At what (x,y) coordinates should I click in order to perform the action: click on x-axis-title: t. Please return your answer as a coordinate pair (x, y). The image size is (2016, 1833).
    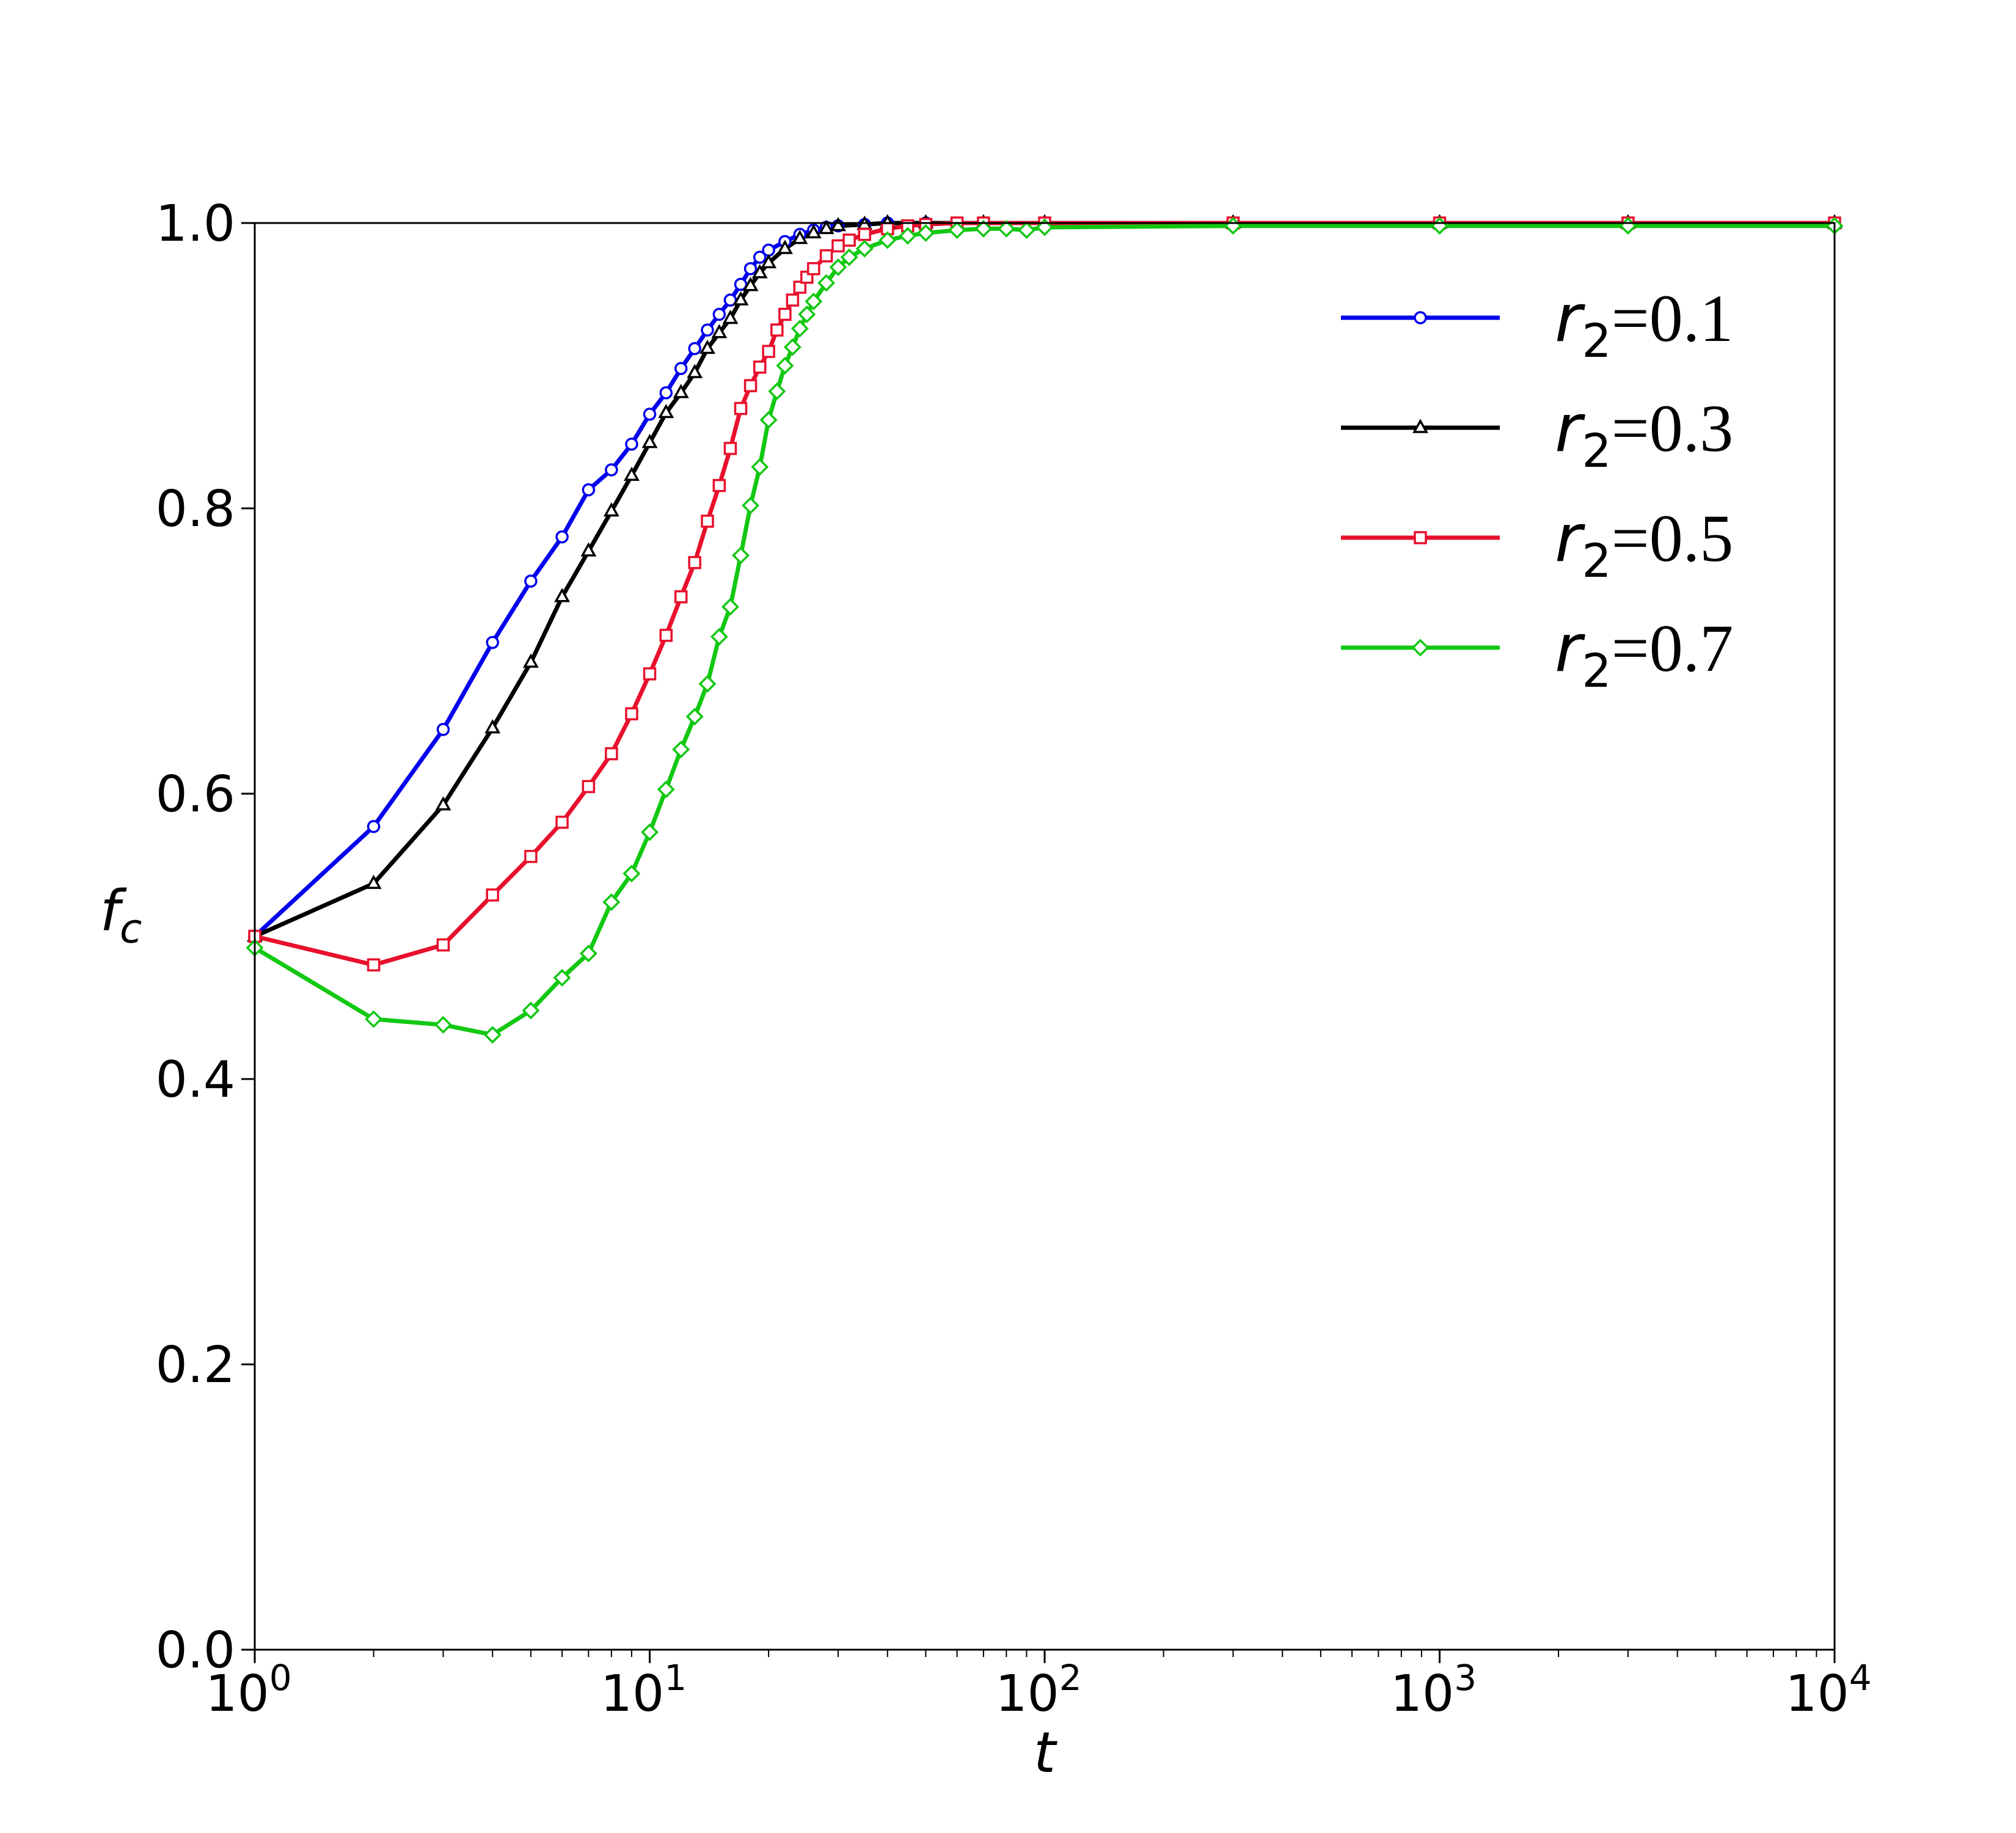
    Looking at the image, I should click on (1045, 1752).